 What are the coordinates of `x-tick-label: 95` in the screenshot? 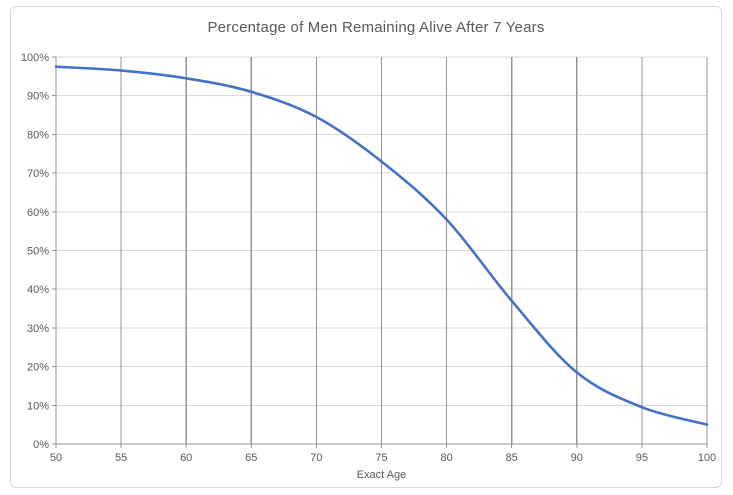 It's located at (642, 458).